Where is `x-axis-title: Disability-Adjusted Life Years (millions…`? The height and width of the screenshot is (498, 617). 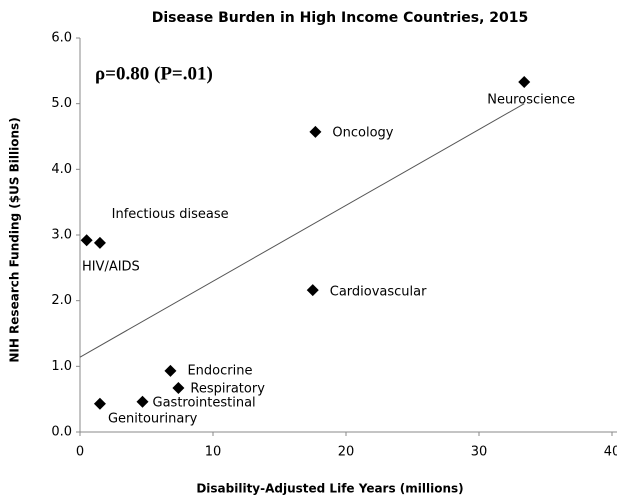 x-axis-title: Disability-Adjusted Life Years (millions… is located at coordinates (329, 489).